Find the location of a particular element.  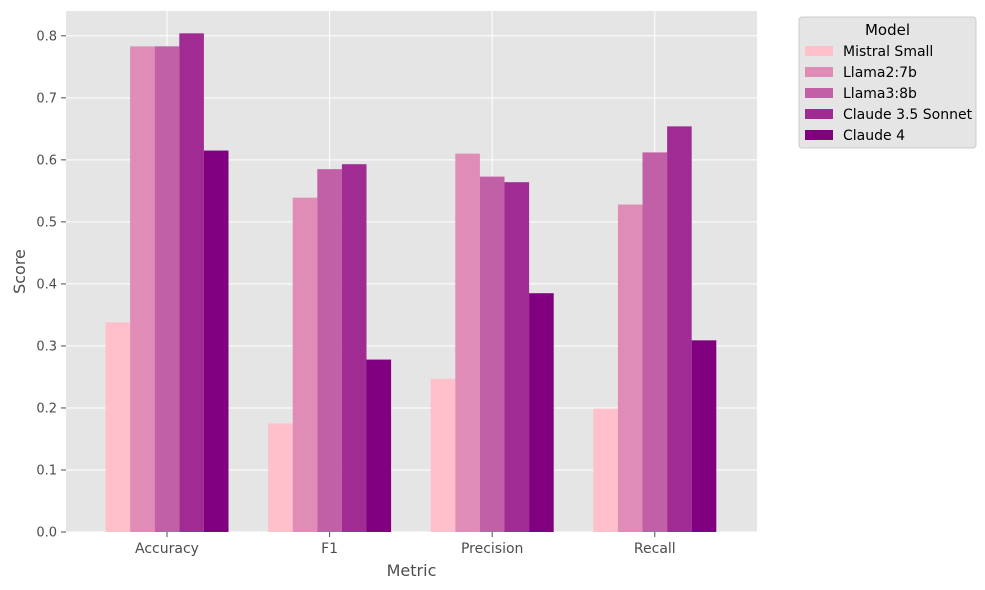

legend-box is located at coordinates (887, 82).